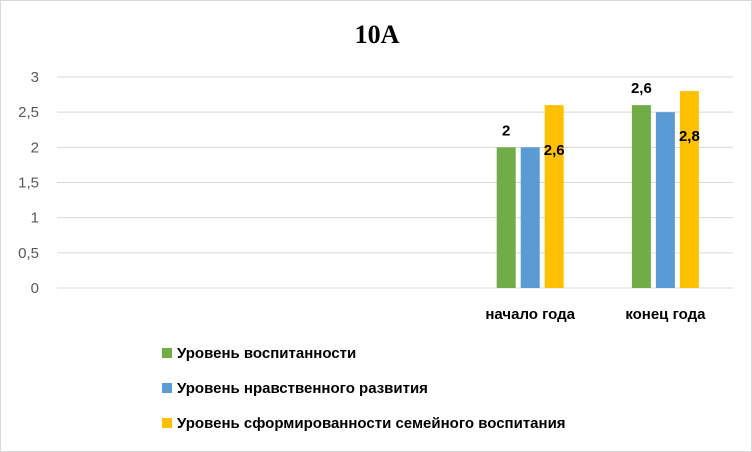 Image resolution: width=752 pixels, height=452 pixels. I want to click on data-label: 2,8, so click(689, 136).